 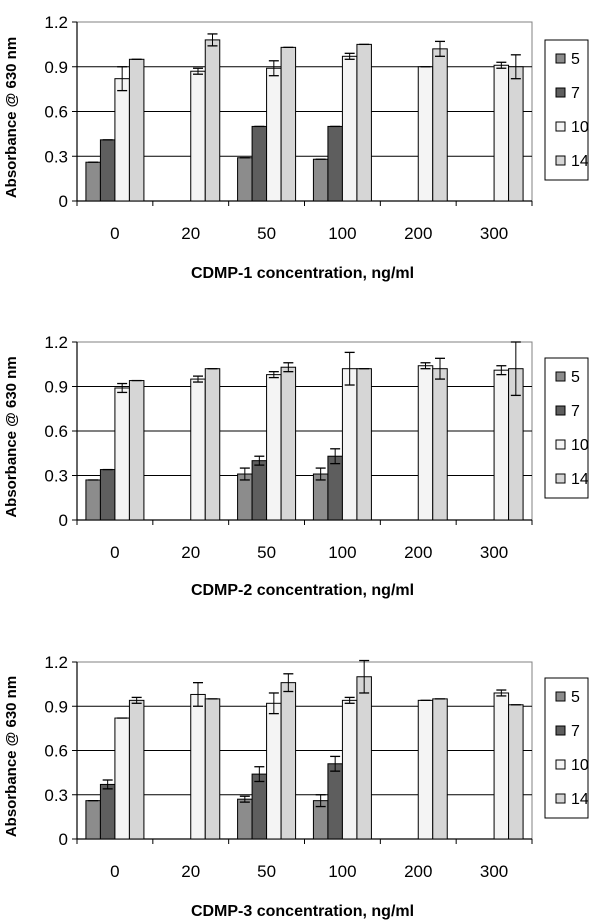 What do you see at coordinates (342, 233) in the screenshot?
I see `x-tick-label: 100` at bounding box center [342, 233].